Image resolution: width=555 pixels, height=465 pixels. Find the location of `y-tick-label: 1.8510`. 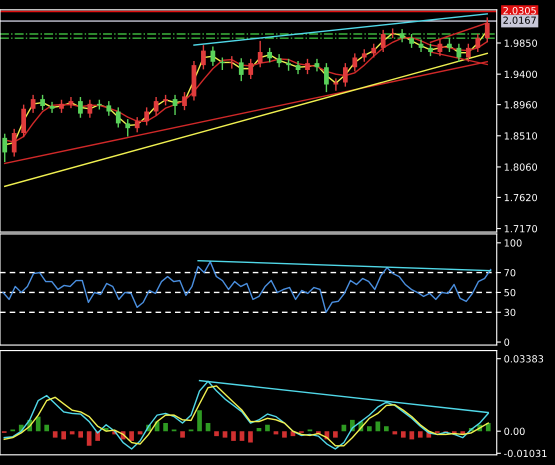

y-tick-label: 1.8510 is located at coordinates (521, 136).